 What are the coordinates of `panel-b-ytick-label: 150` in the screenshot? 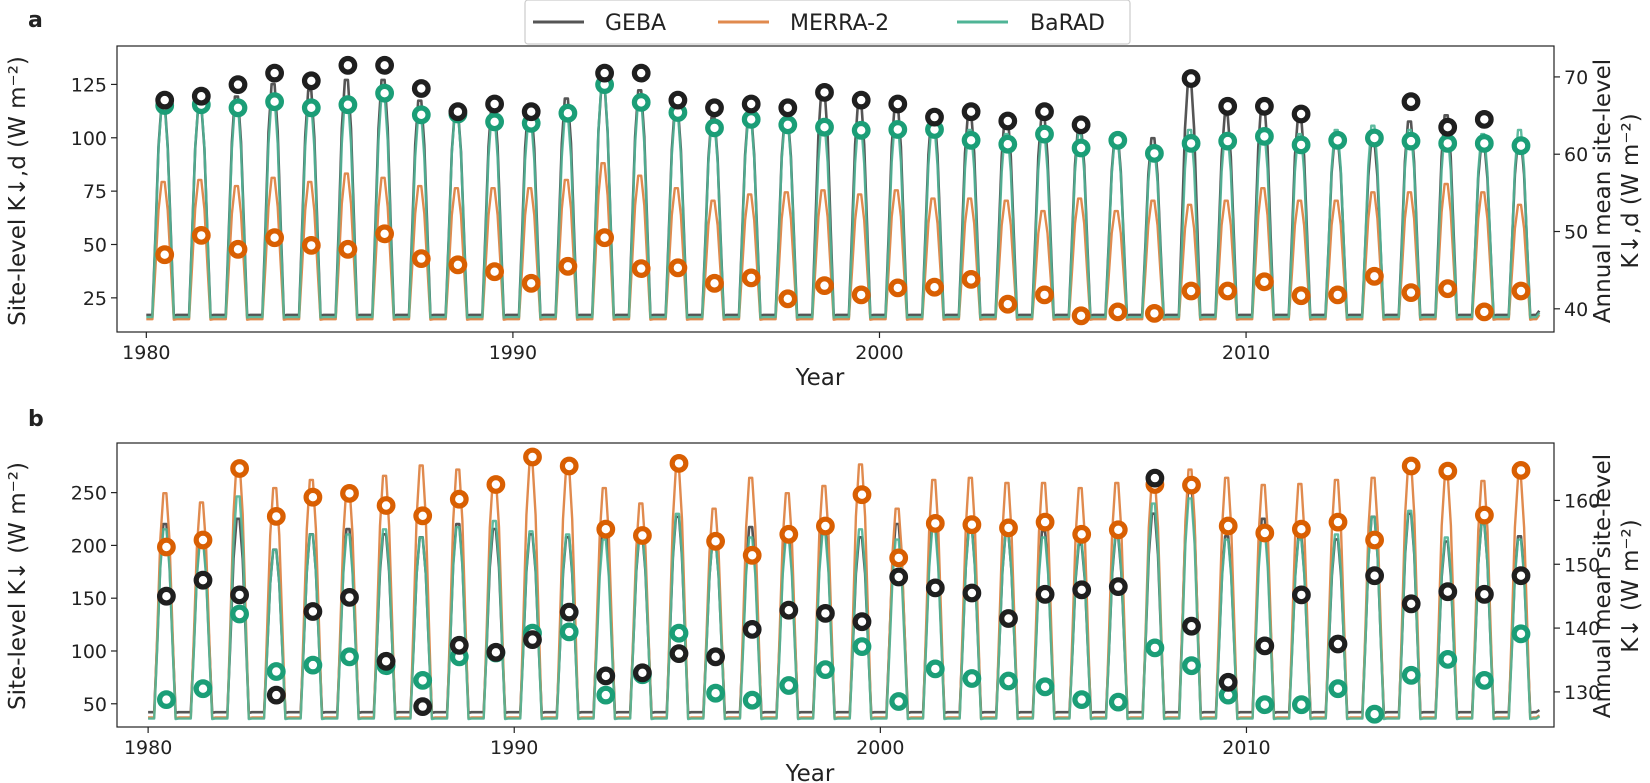 It's located at (89, 599).